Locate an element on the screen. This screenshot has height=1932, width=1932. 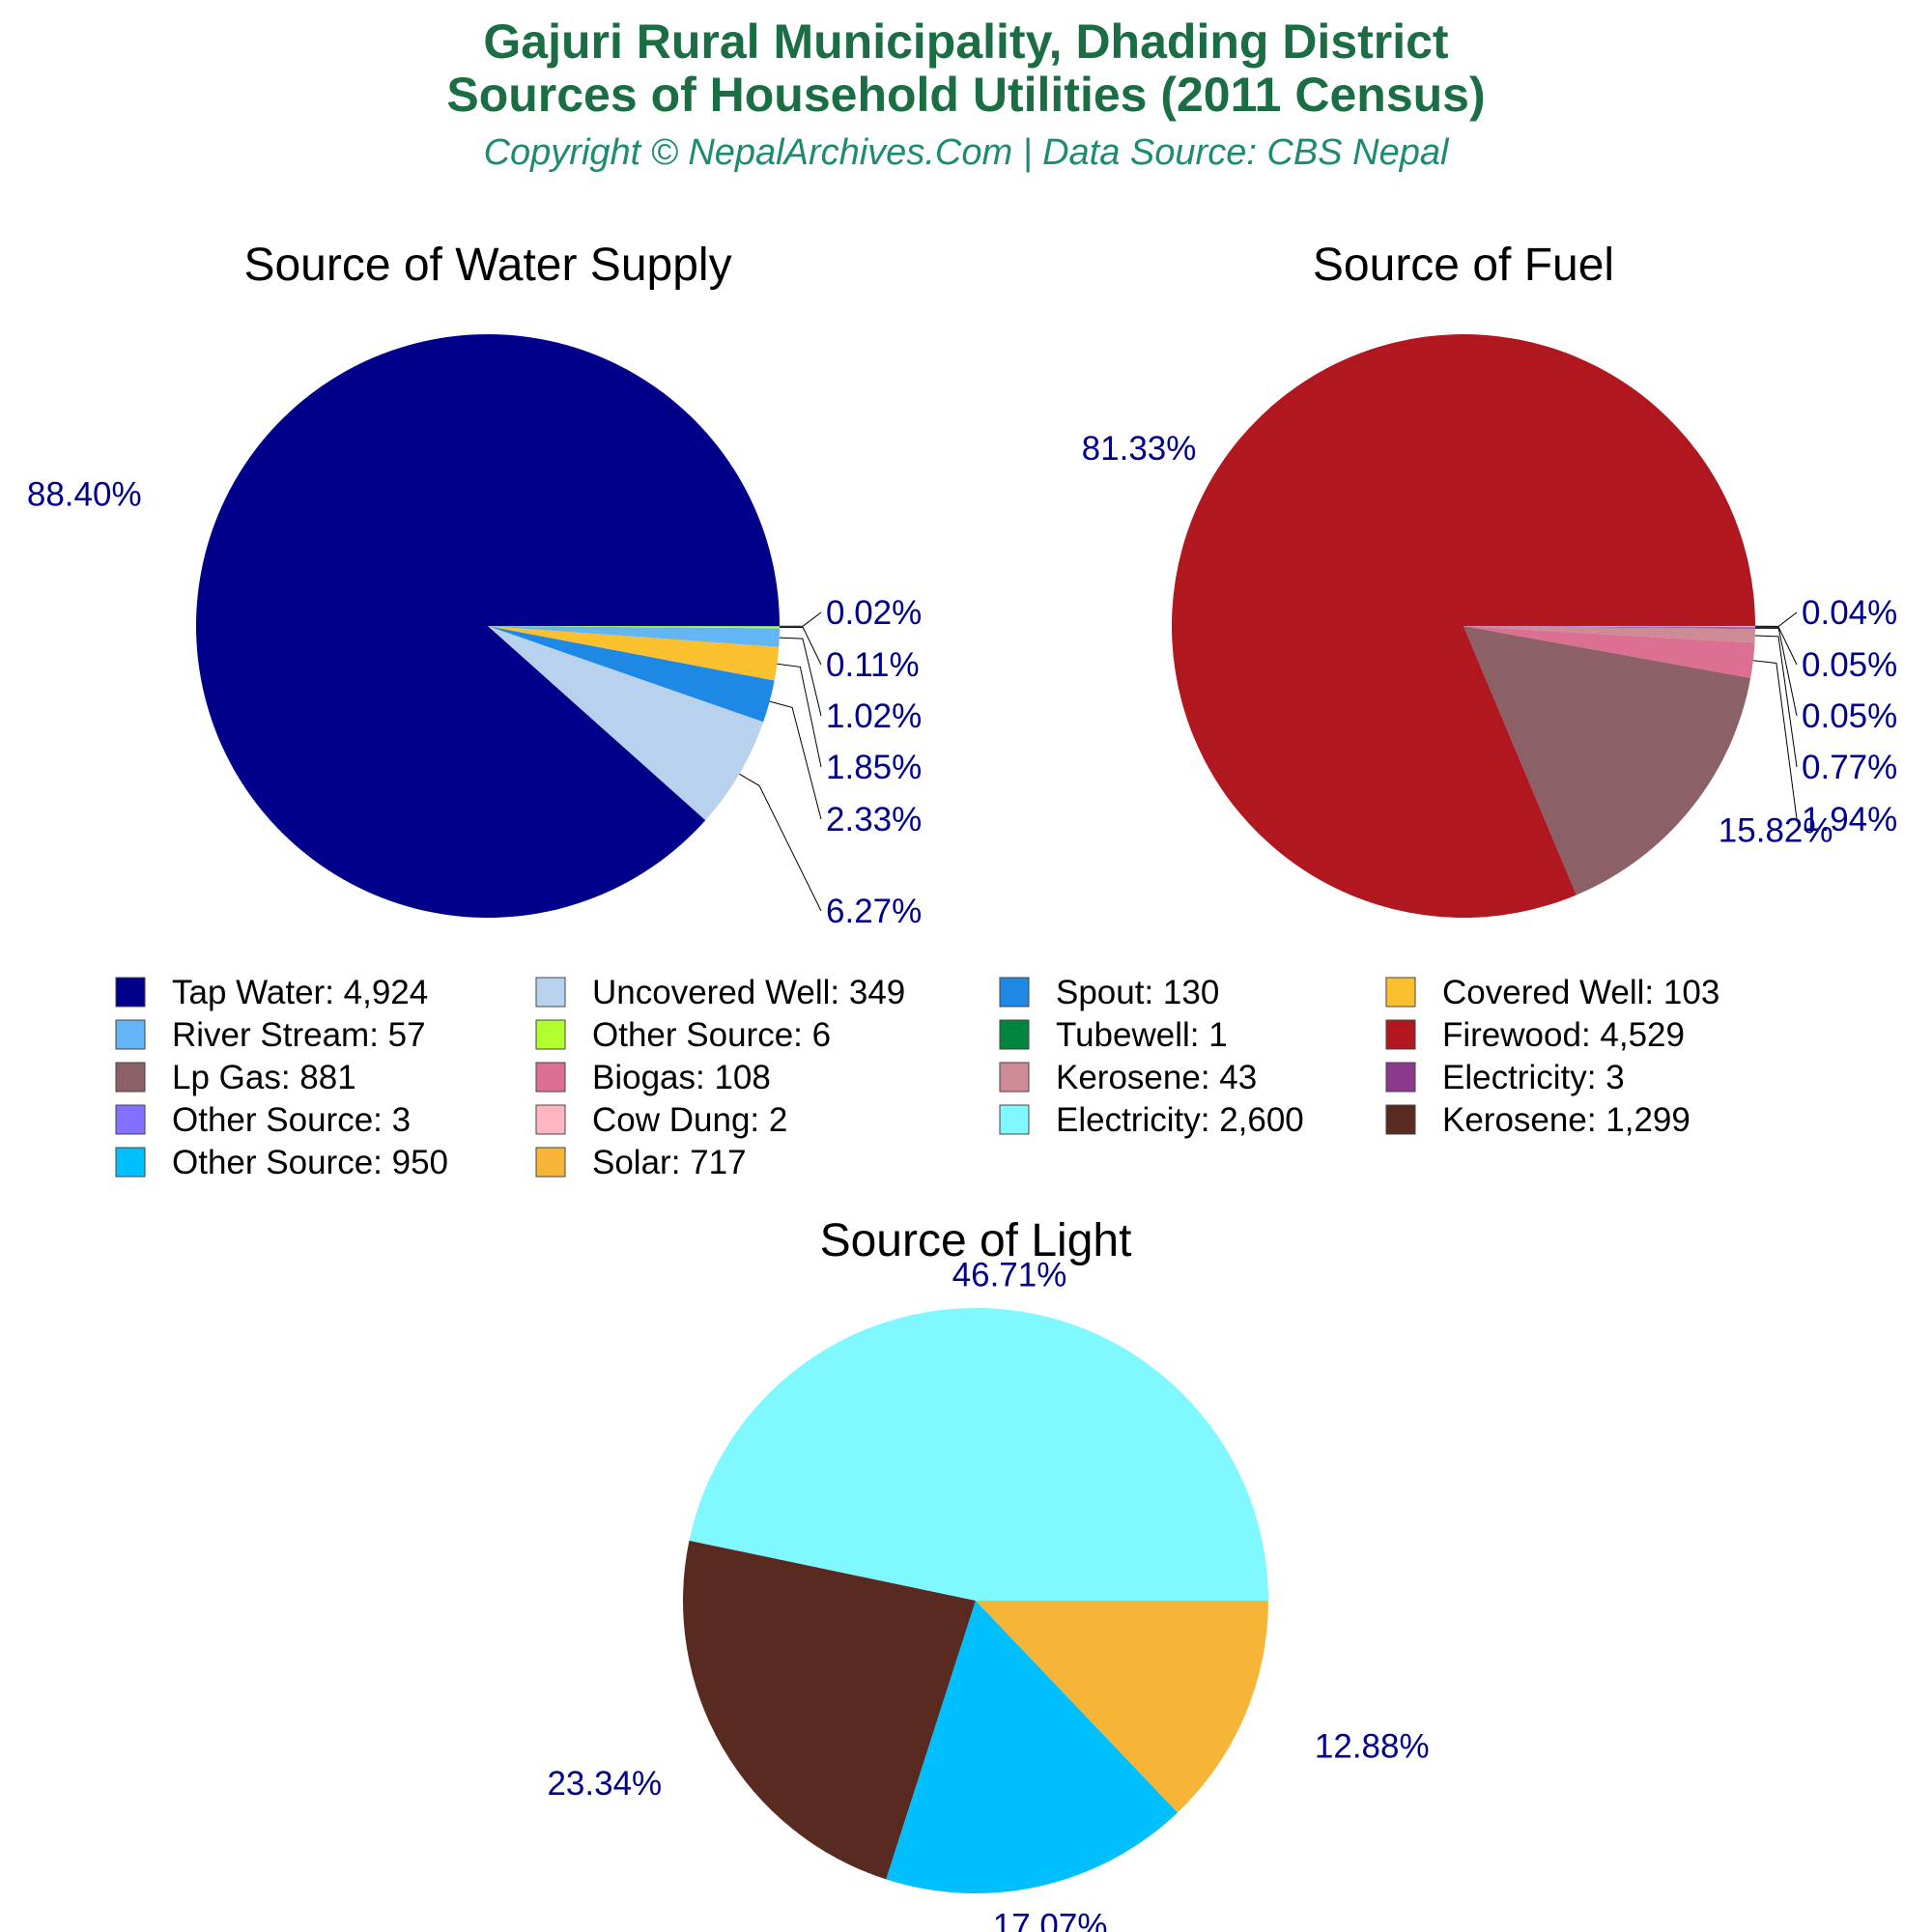
fuel-slice-biogas is located at coordinates (1609, 652).